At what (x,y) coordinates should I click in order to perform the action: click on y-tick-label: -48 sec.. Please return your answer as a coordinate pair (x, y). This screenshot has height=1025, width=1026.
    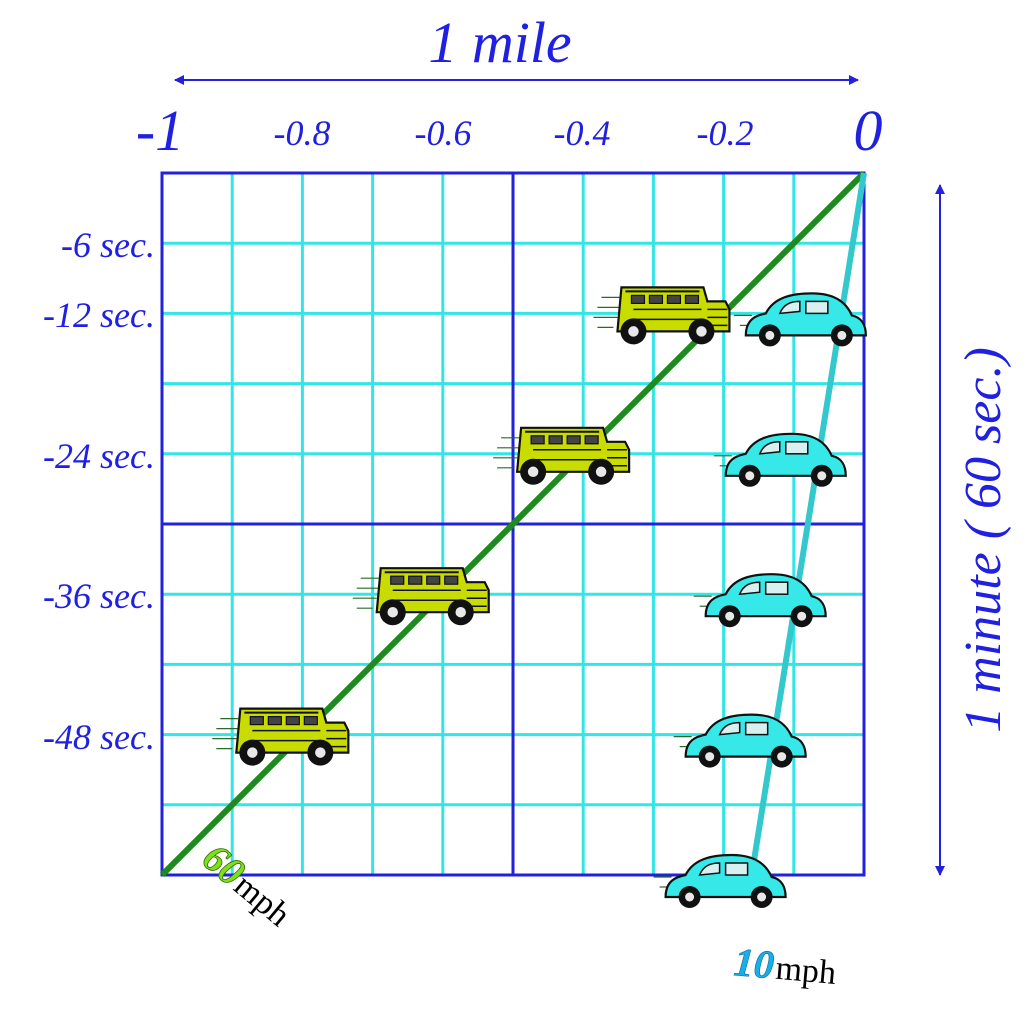
    Looking at the image, I should click on (99, 737).